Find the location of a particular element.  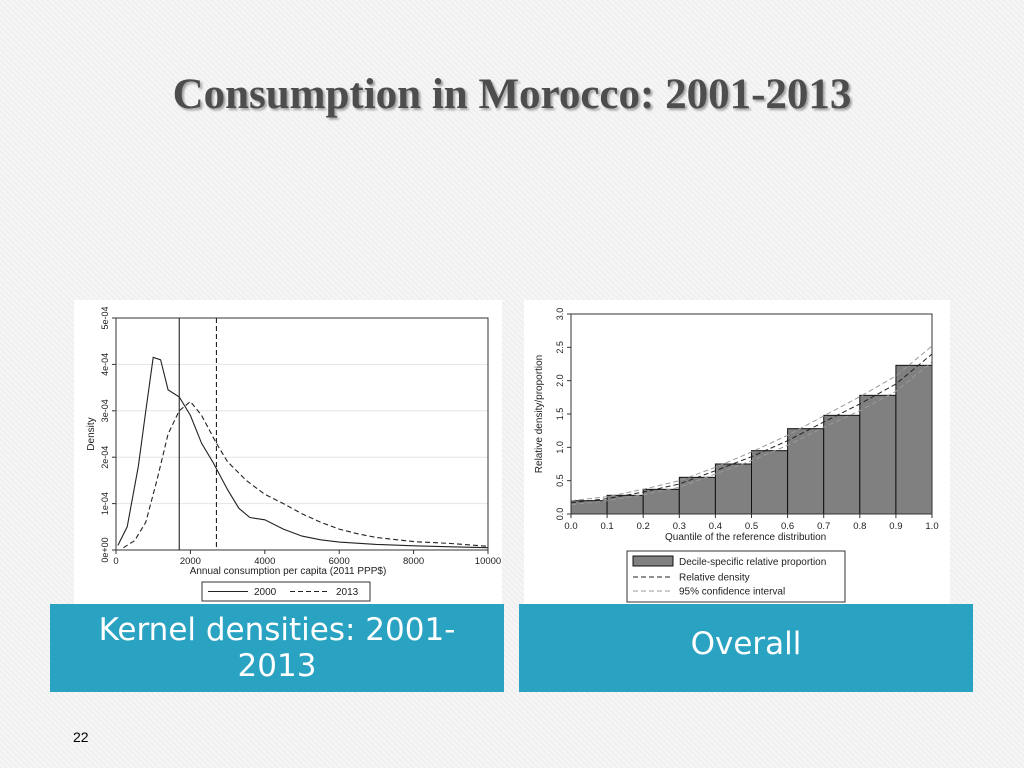

y-tick-label: 0e+00 is located at coordinates (105, 549).